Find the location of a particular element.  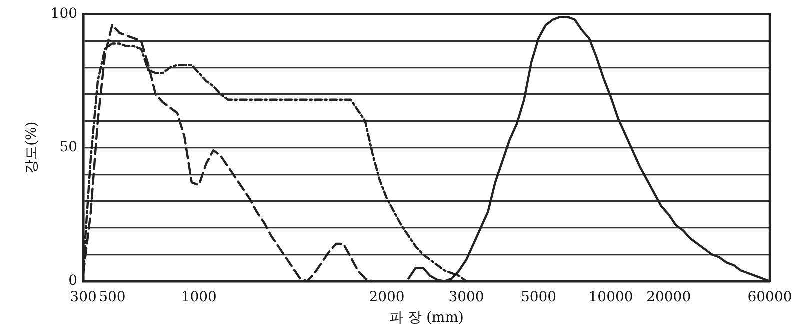

x-tick-label: 20000 is located at coordinates (669, 297).